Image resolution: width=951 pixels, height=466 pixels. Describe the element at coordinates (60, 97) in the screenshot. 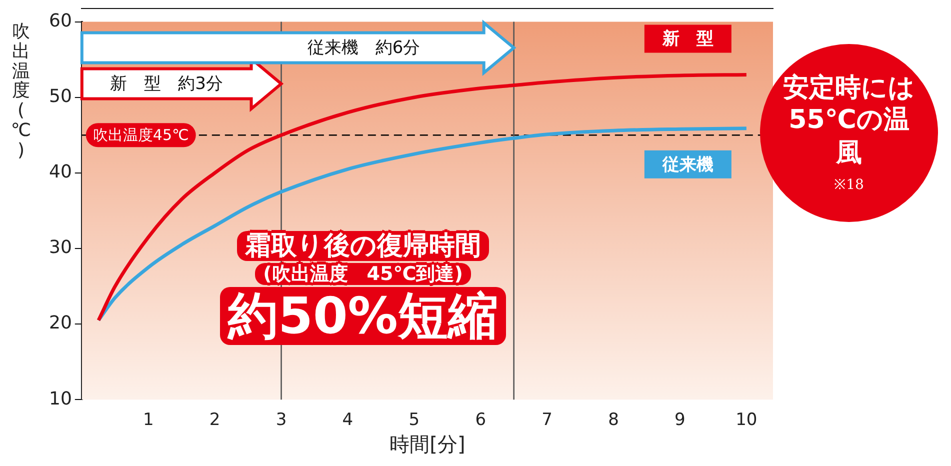

I see `y-tick-label: 50` at that location.